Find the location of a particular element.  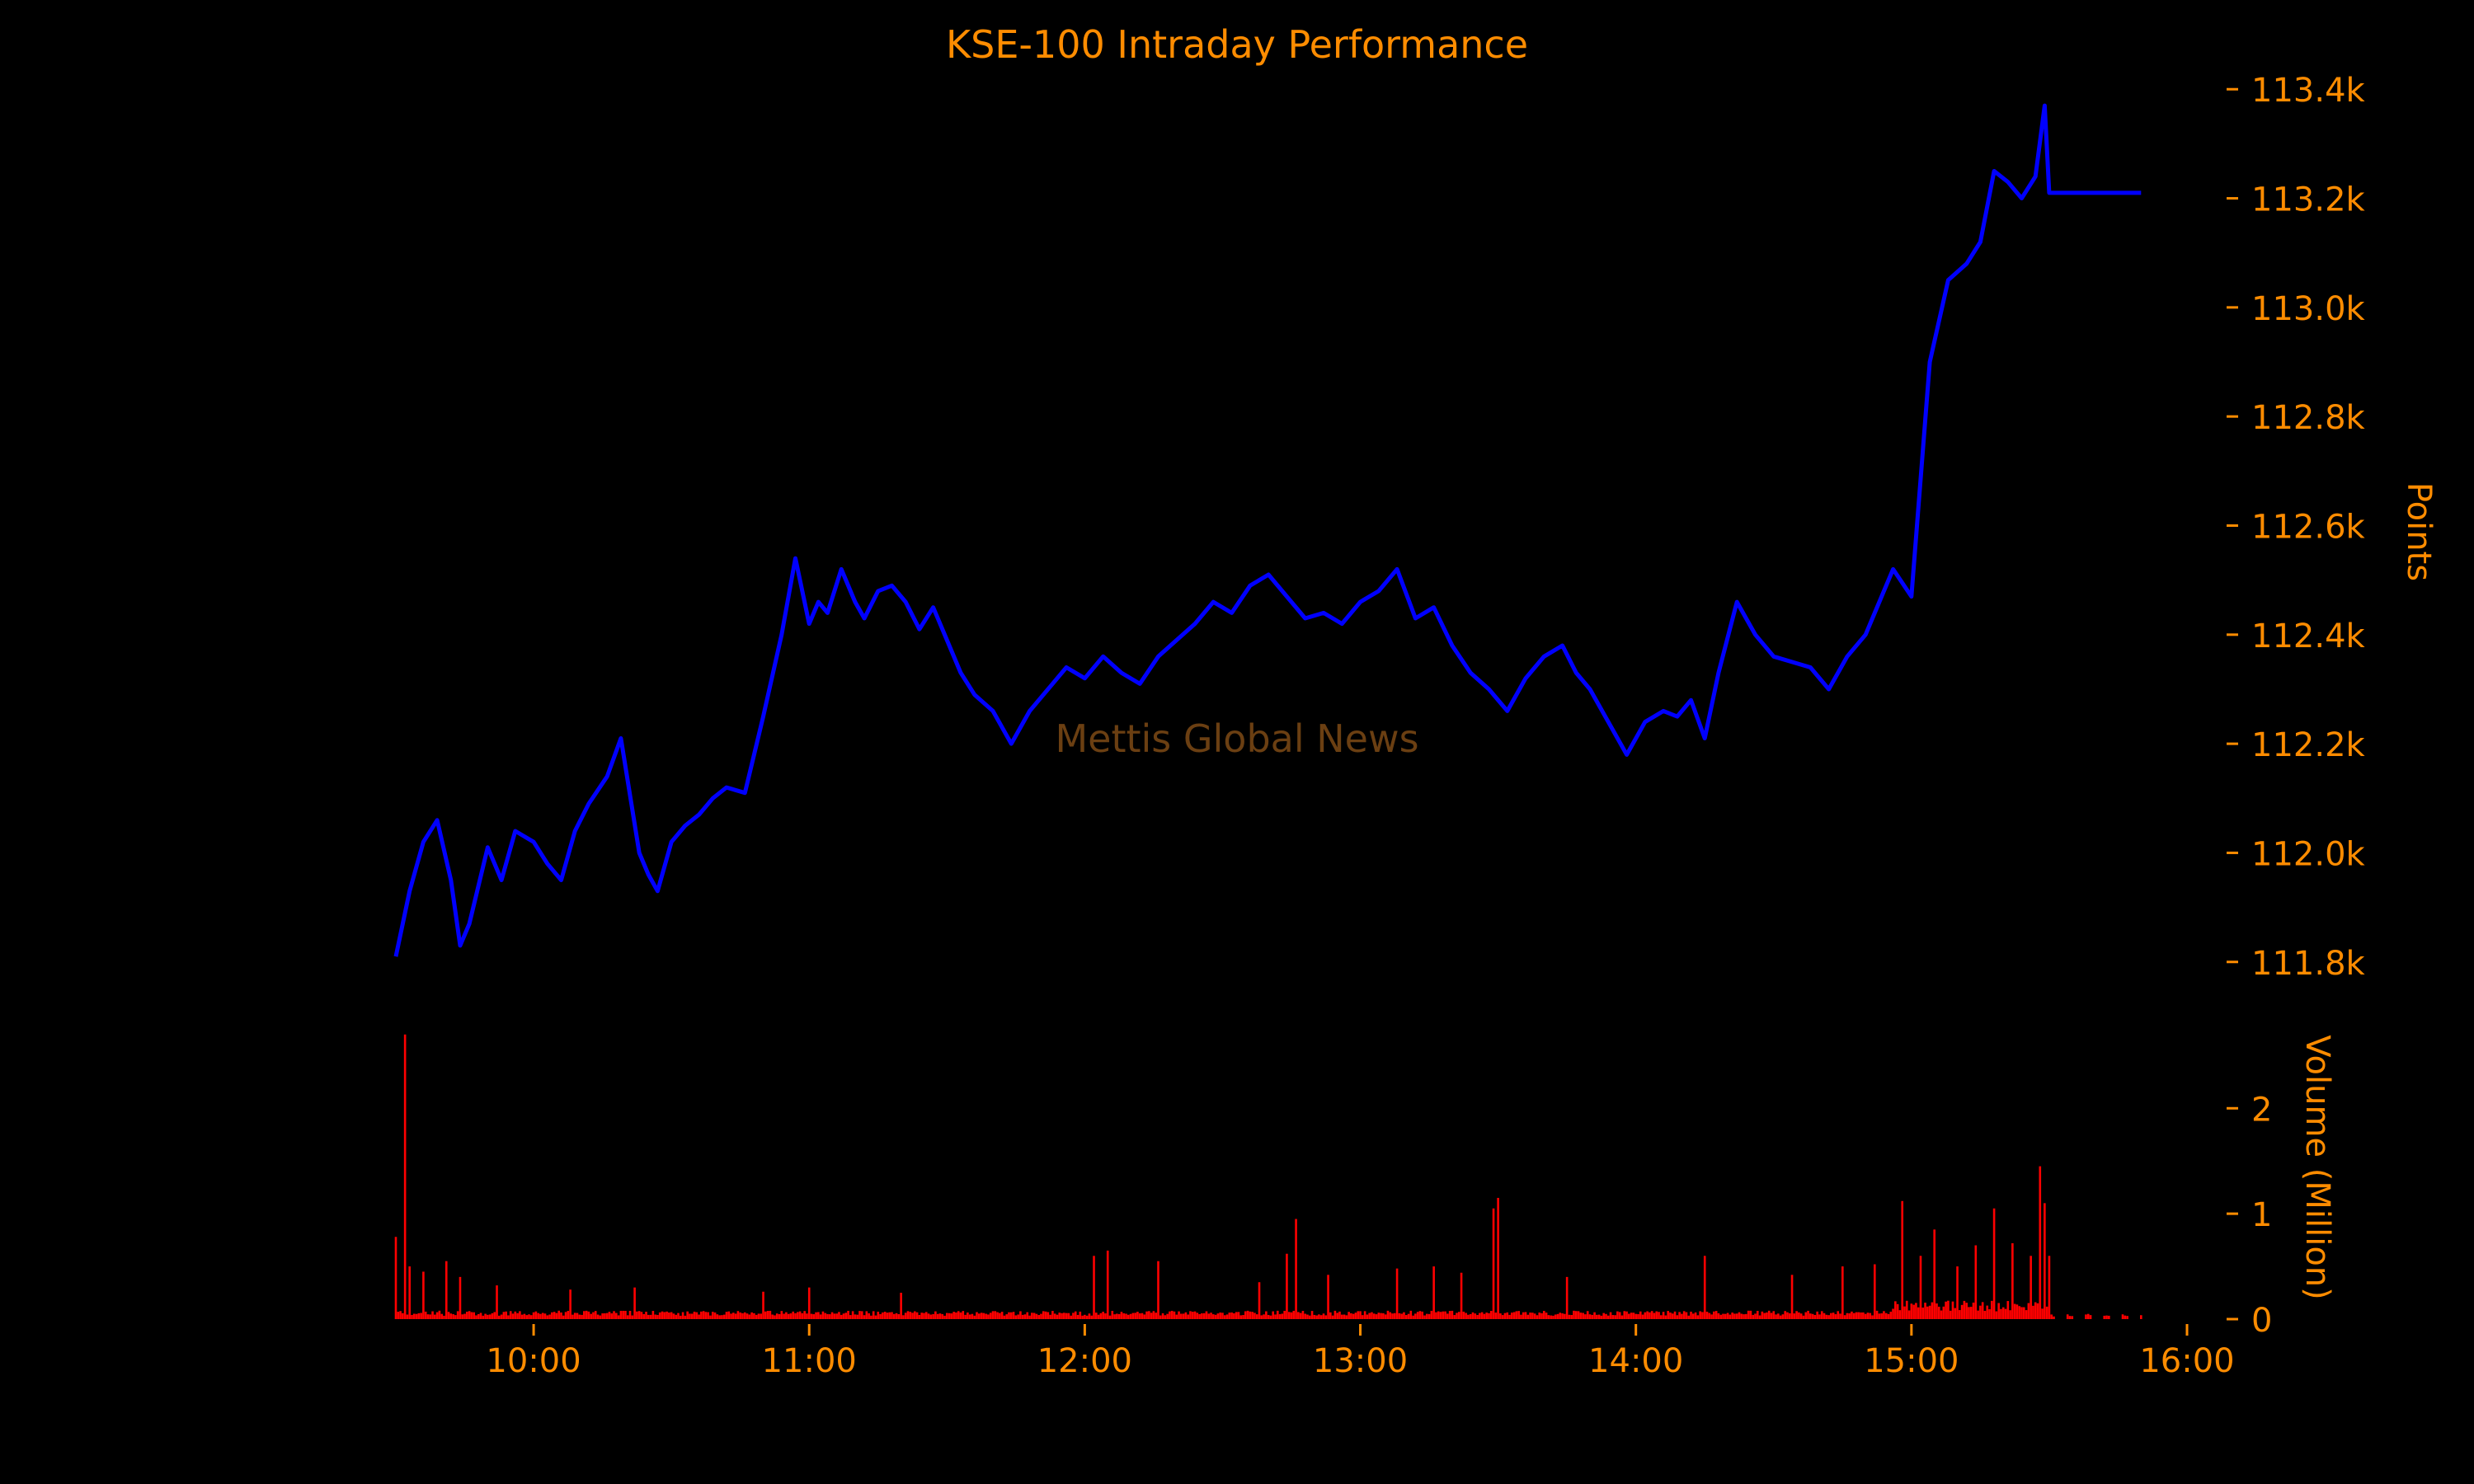

price-y-axis-label: Points is located at coordinates (2419, 531).